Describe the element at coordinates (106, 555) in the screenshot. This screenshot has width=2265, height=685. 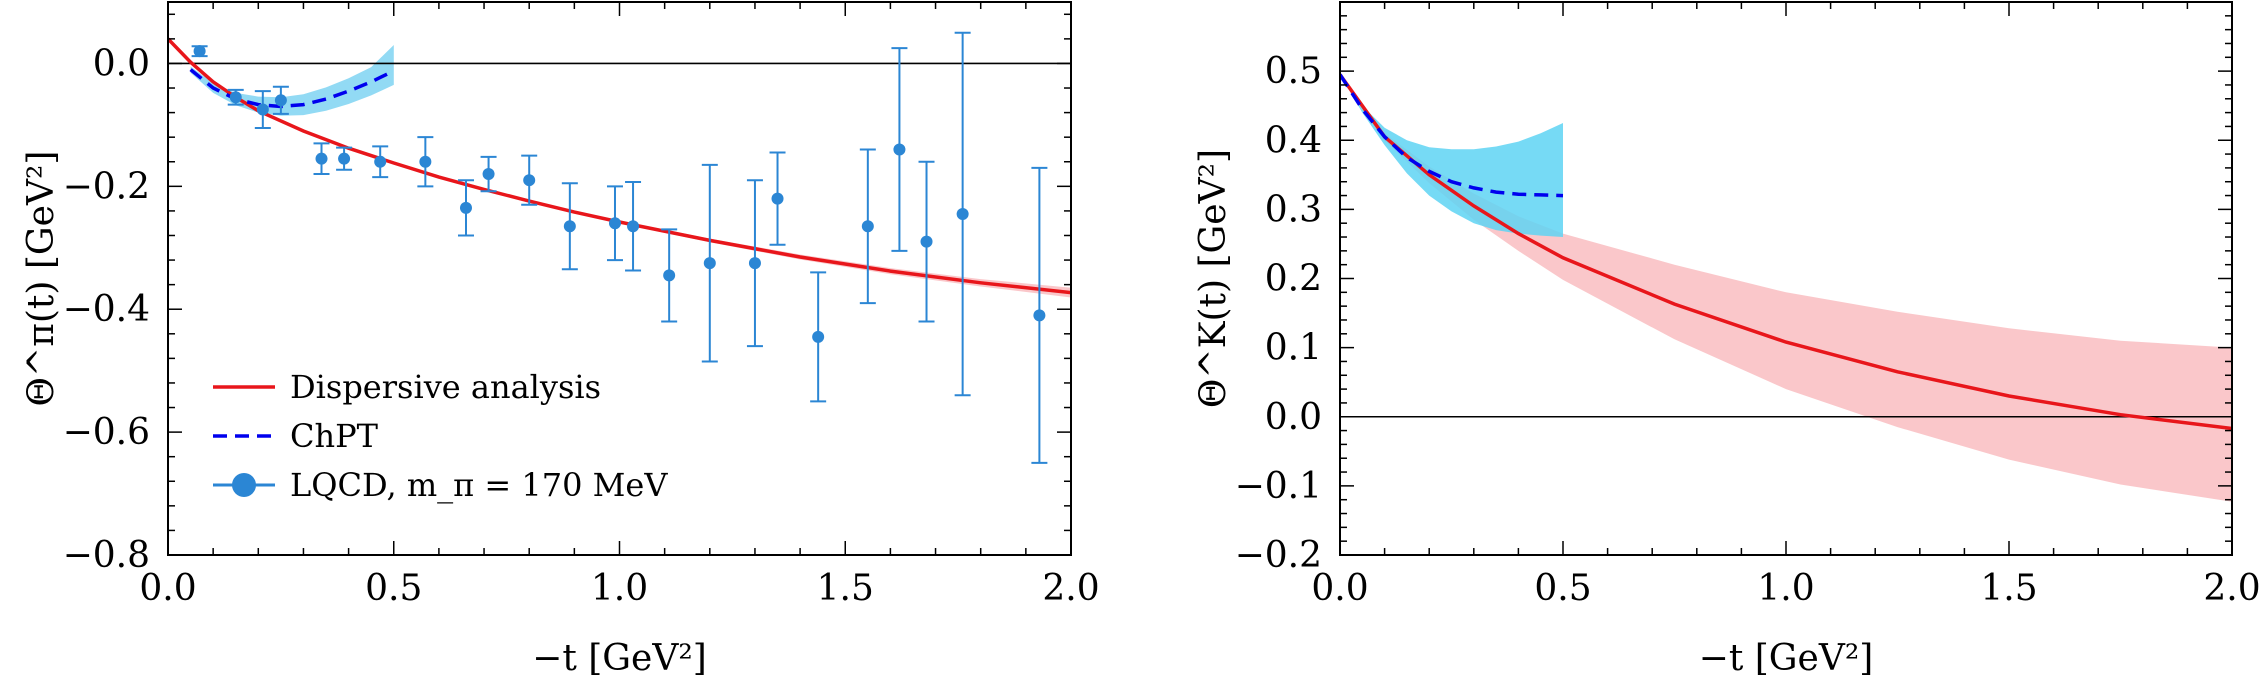
I see `y-tick-label: −0.8` at that location.